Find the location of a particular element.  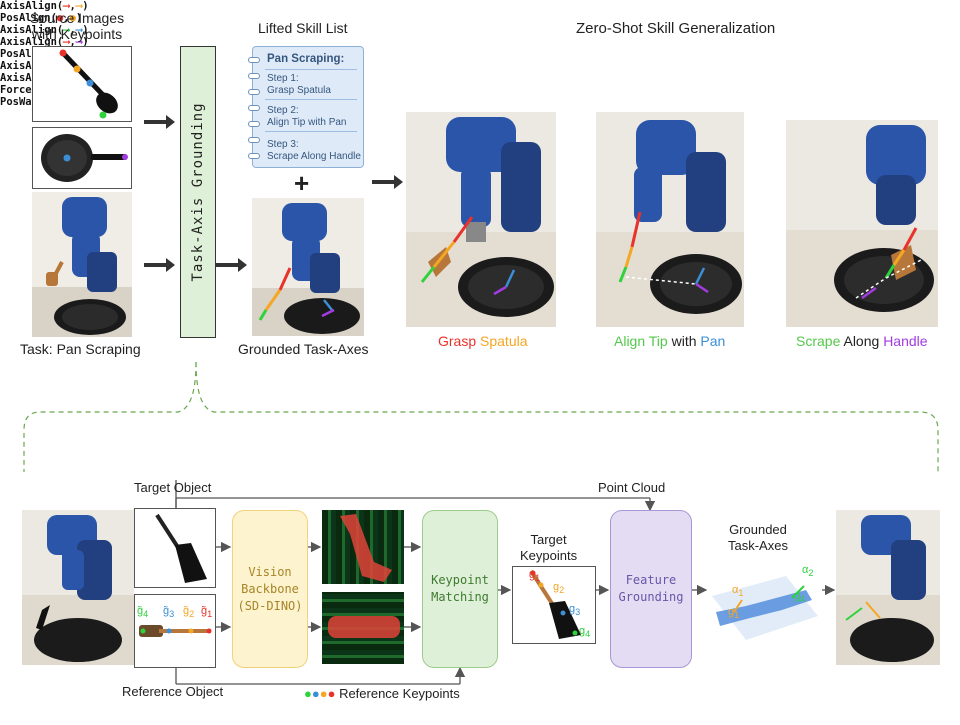

task-axis-grounding-block: Task-Axis Grounding is located at coordinates (198, 192).